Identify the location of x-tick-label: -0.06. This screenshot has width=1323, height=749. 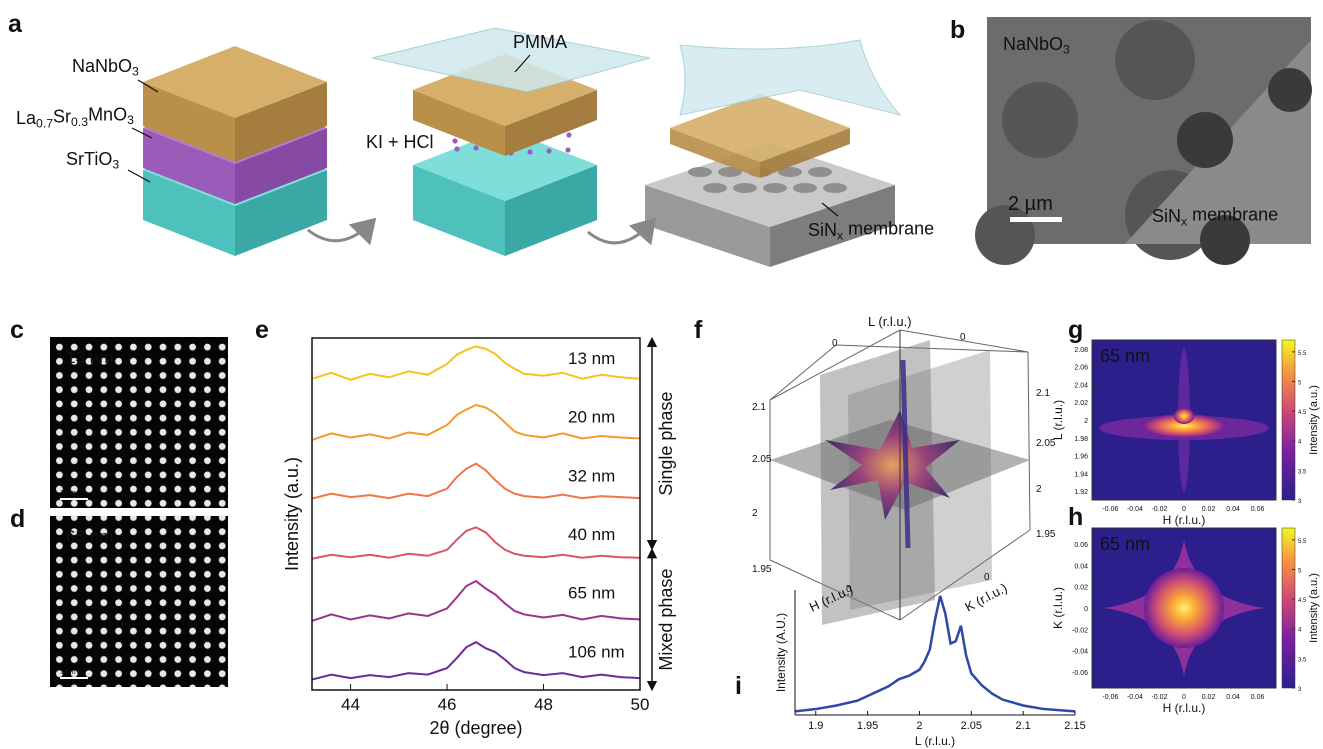
(1110, 697).